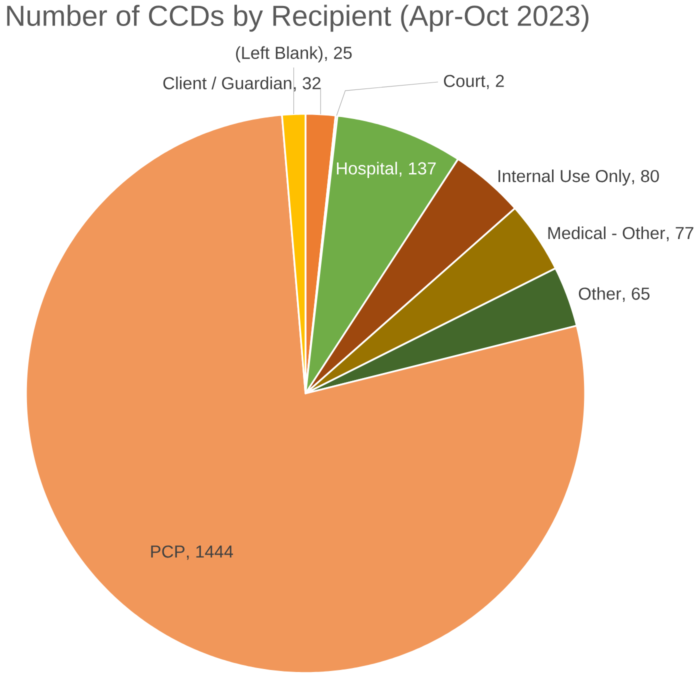  Describe the element at coordinates (564, 178) in the screenshot. I see `slice-label: Internal Use Only` at that location.